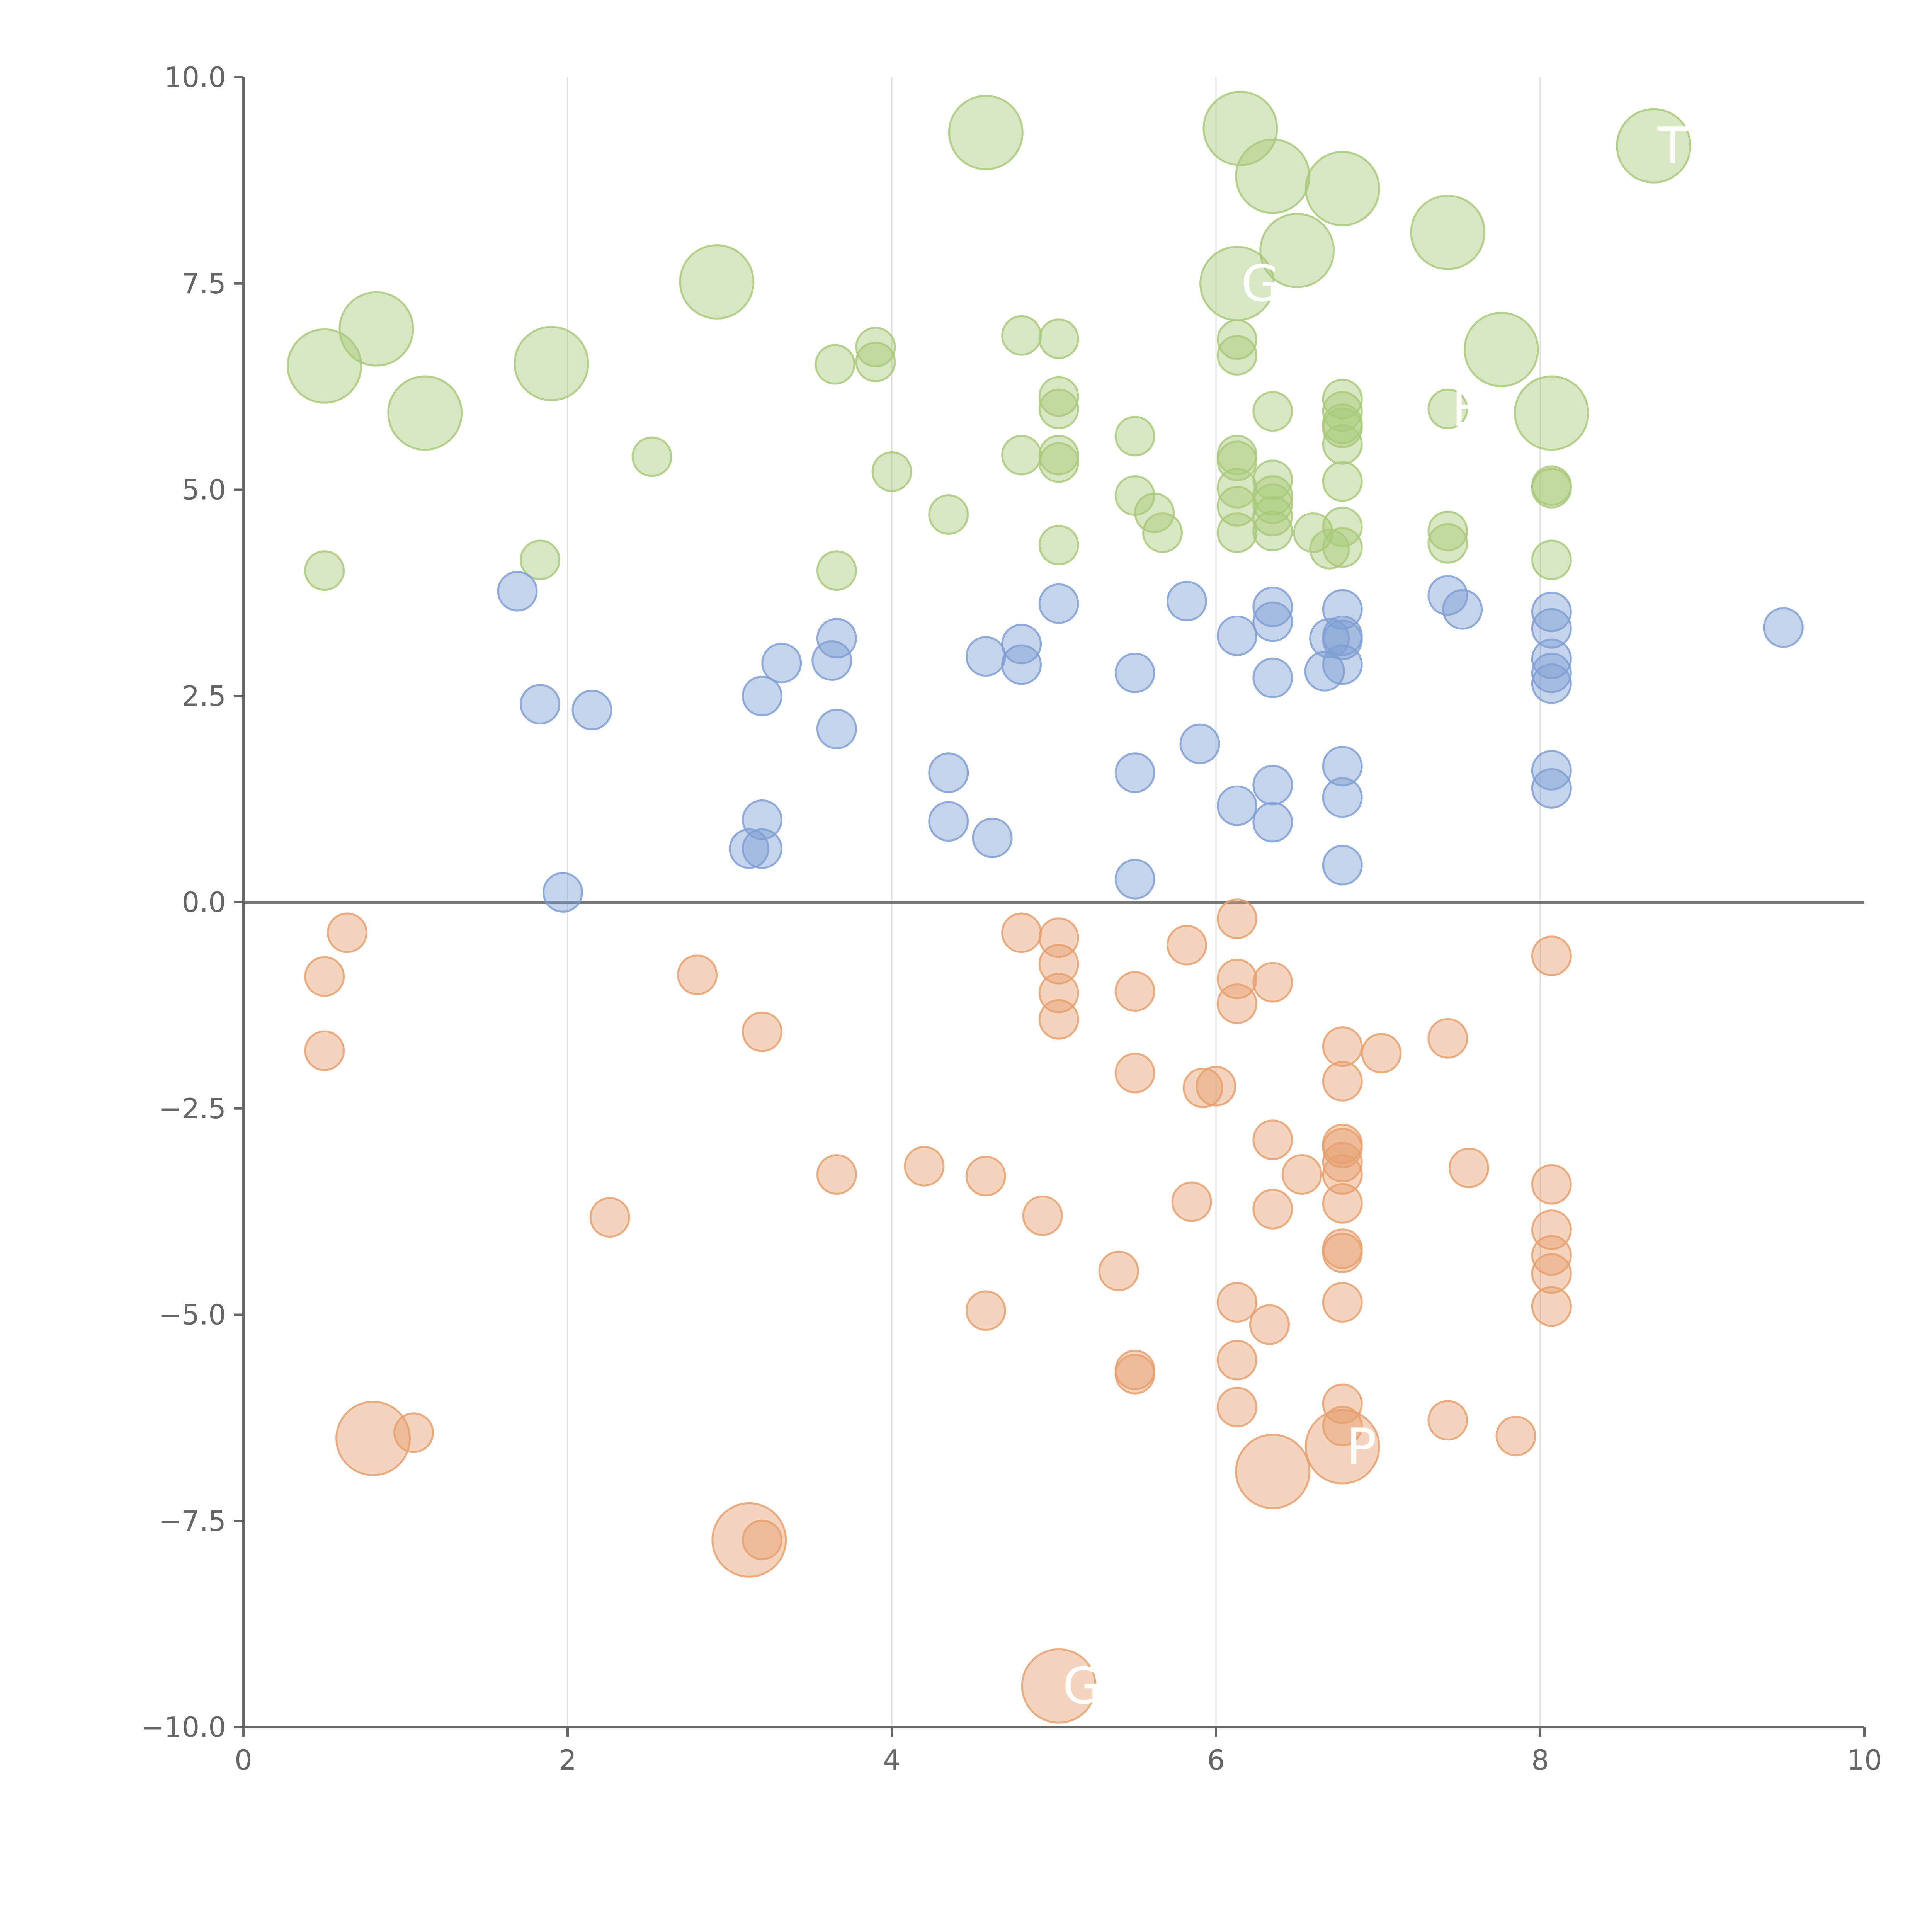  I want to click on y-tick-label: 5.0, so click(204, 490).